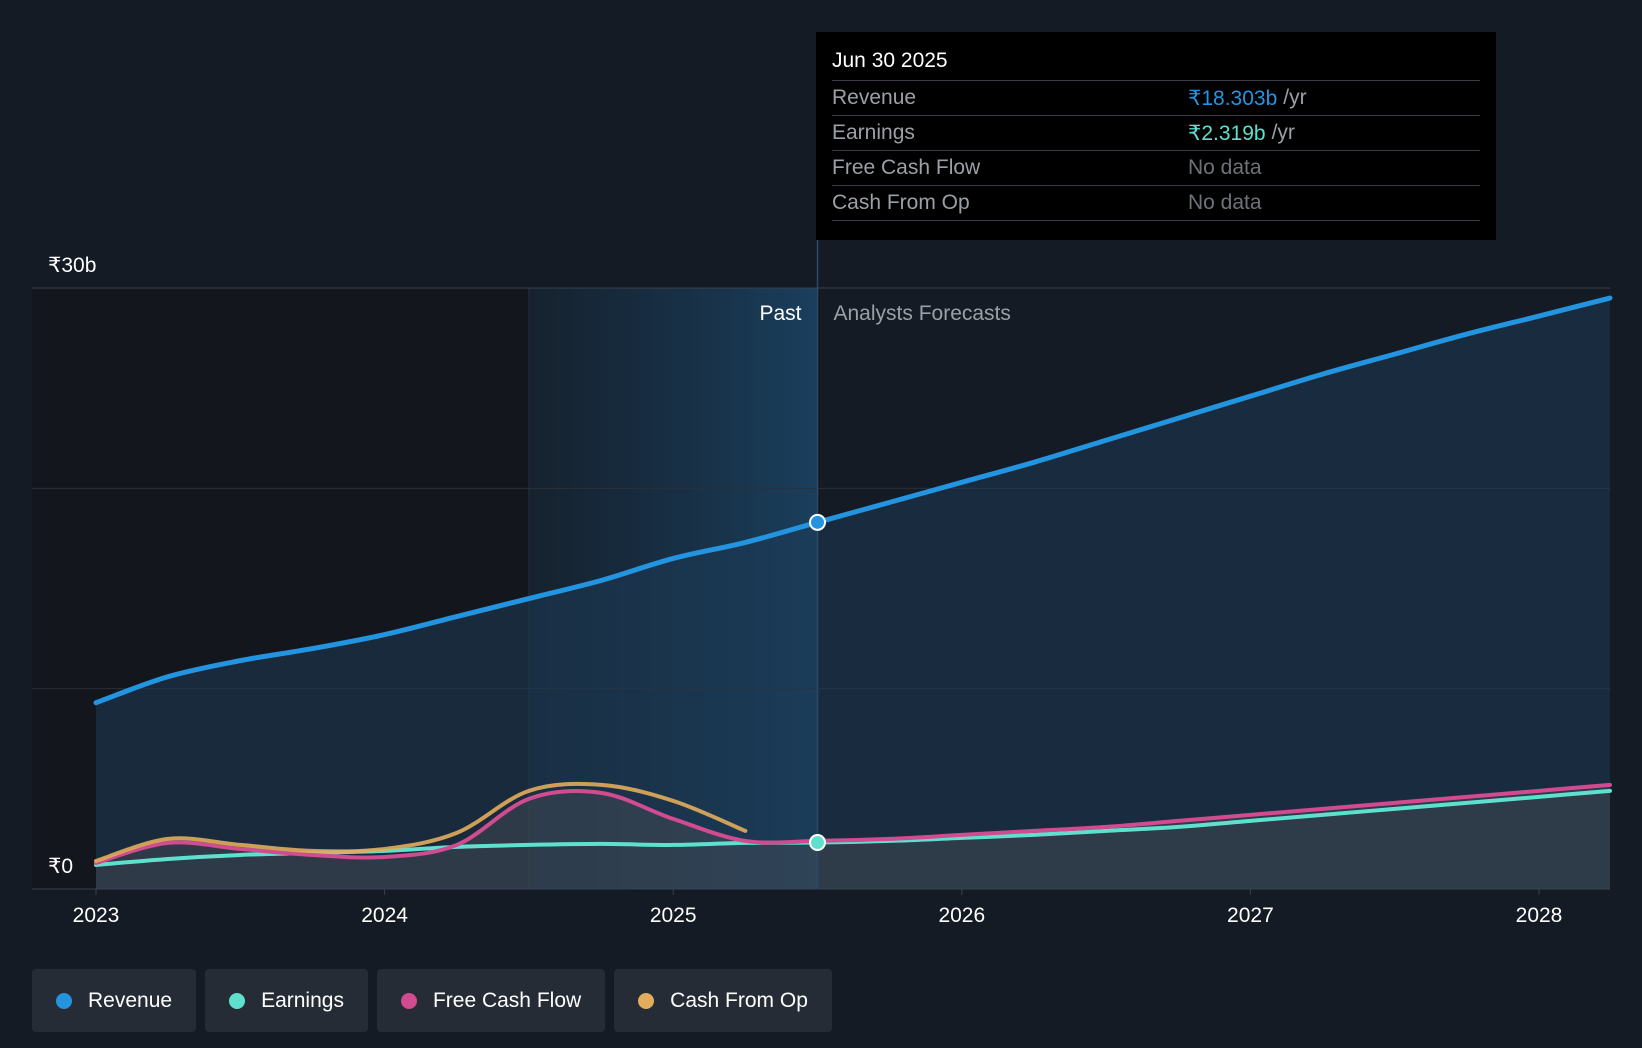 The width and height of the screenshot is (1642, 1048). I want to click on legend-item-cash-from-op: Cash From Op, so click(723, 1000).